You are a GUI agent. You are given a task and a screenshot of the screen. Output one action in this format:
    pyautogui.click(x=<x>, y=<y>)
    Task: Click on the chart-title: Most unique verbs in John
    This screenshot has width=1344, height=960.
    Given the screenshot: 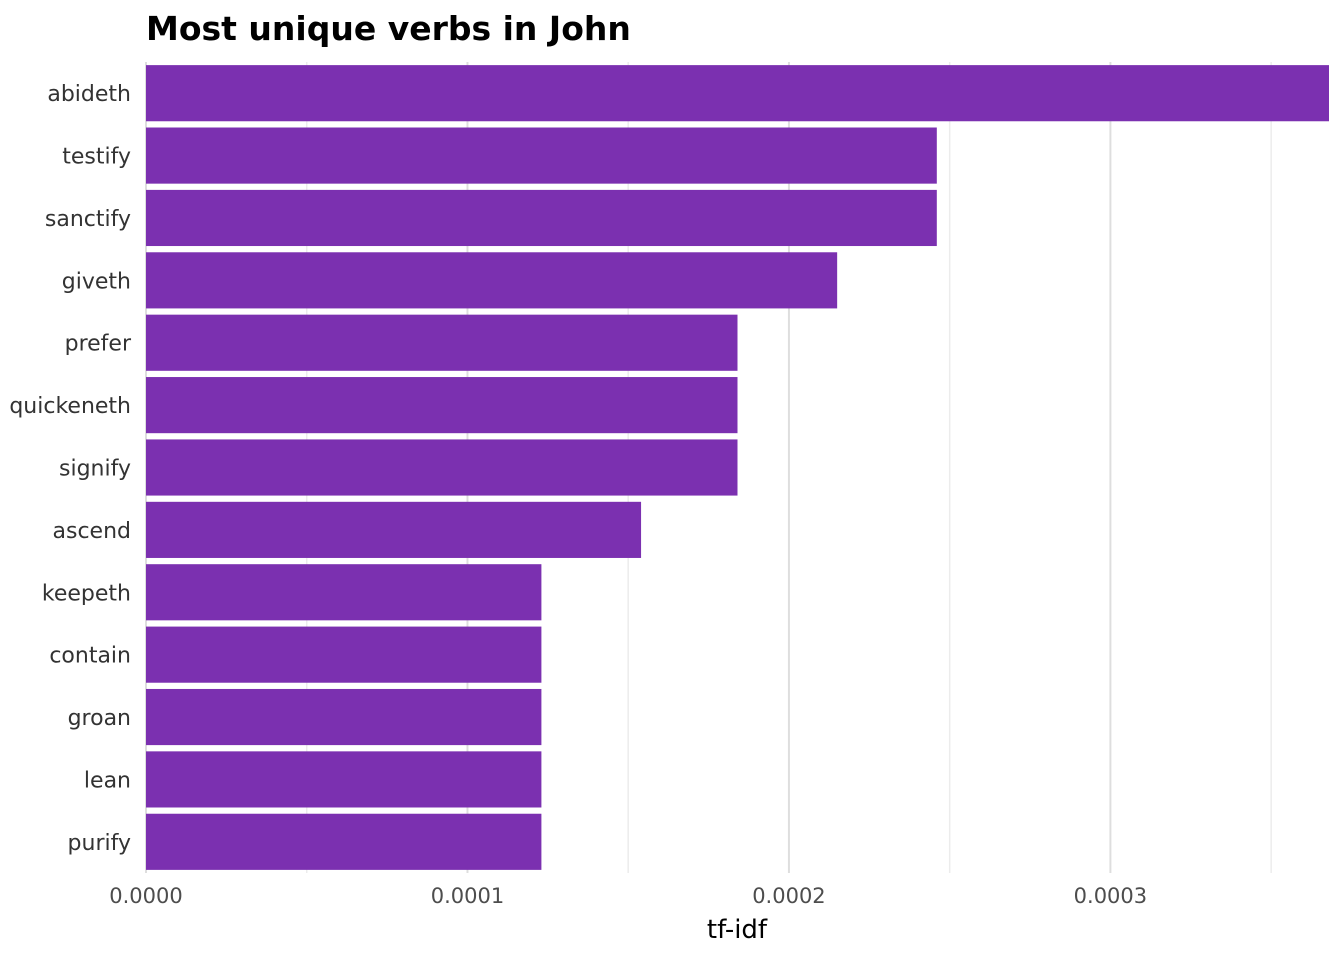 What is the action you would take?
    pyautogui.click(x=388, y=28)
    